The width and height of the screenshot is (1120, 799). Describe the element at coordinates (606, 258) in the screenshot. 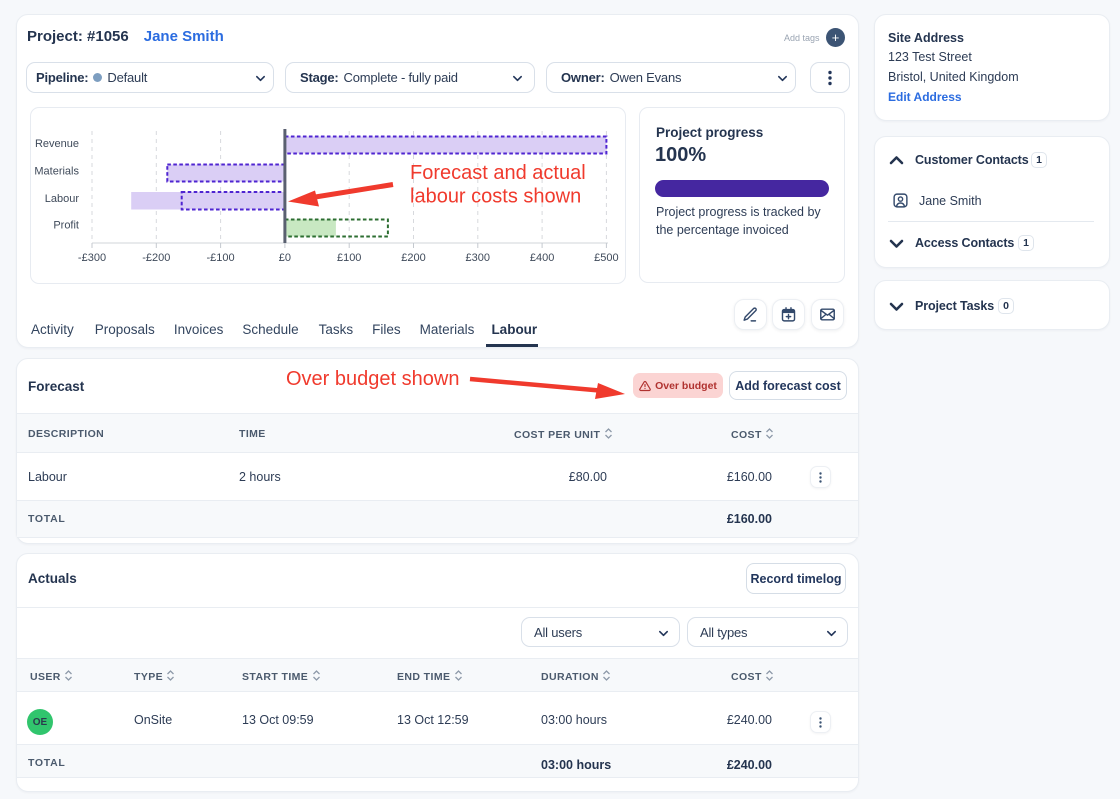

I see `svg-text: £500` at that location.